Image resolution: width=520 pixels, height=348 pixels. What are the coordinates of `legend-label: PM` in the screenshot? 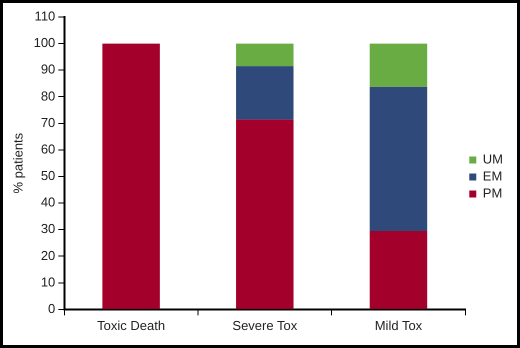 It's located at (492, 193).